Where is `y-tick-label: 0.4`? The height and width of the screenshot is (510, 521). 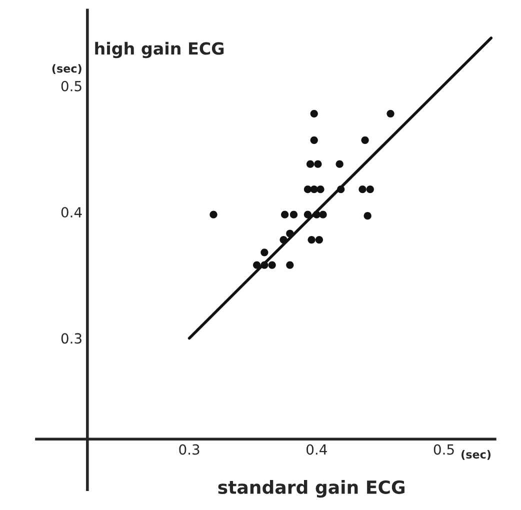 y-tick-label: 0.4 is located at coordinates (71, 212).